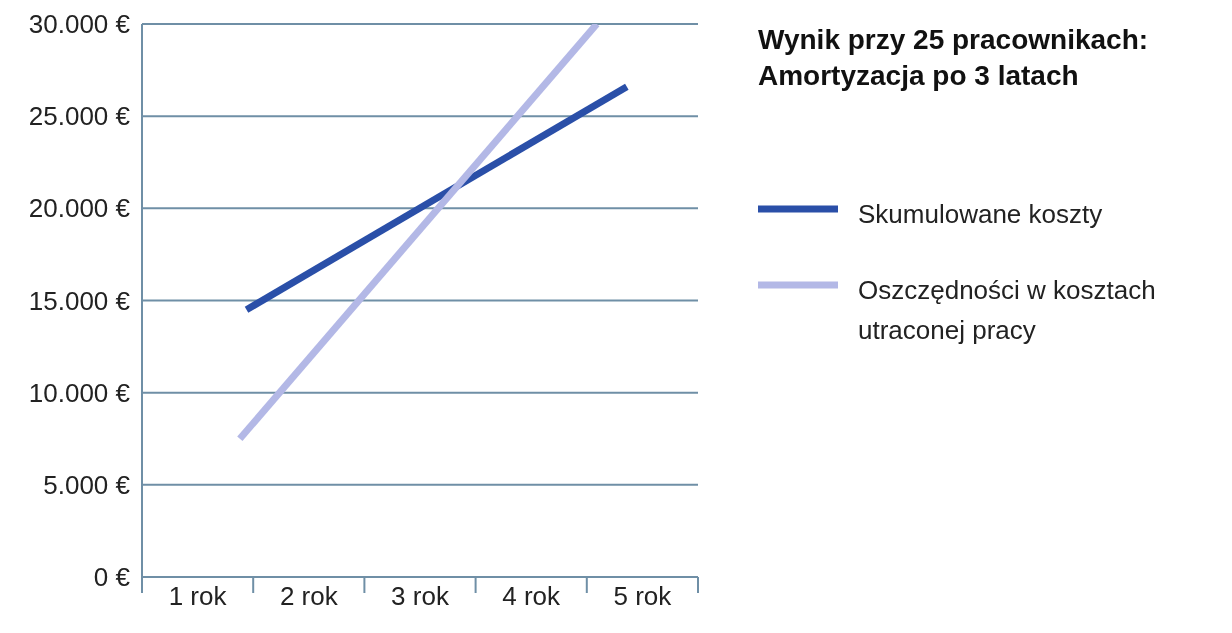 The height and width of the screenshot is (633, 1232). Describe the element at coordinates (79, 300) in the screenshot. I see `y-tick-label: 15.000 €` at that location.